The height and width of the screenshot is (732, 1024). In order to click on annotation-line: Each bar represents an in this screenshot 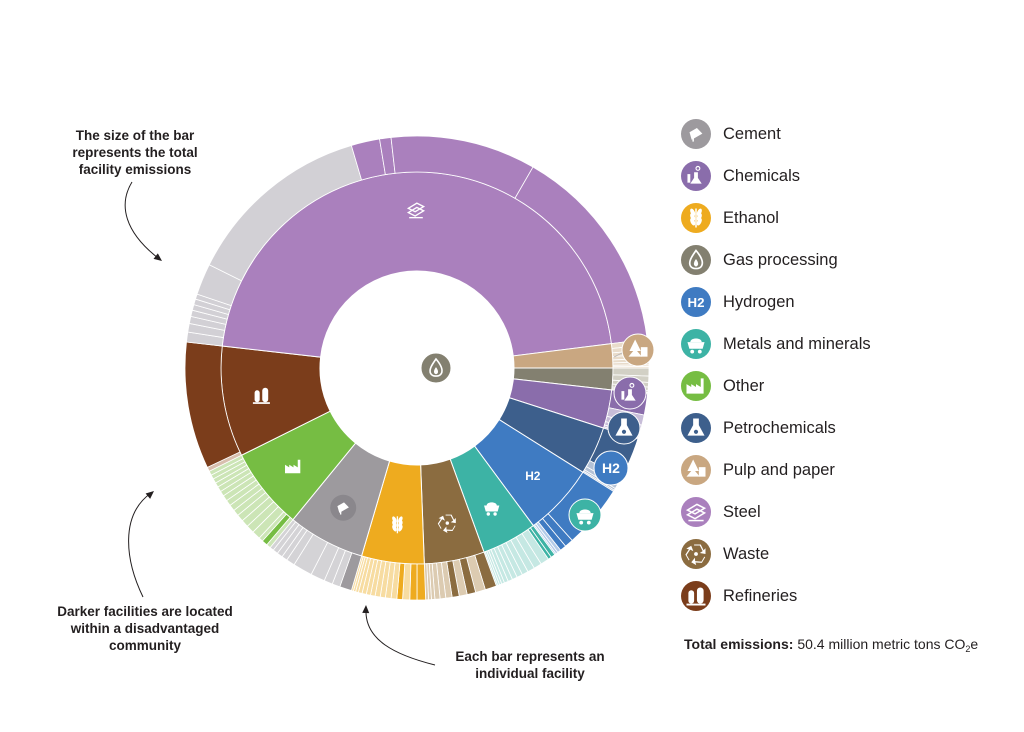, I will do `click(530, 656)`.